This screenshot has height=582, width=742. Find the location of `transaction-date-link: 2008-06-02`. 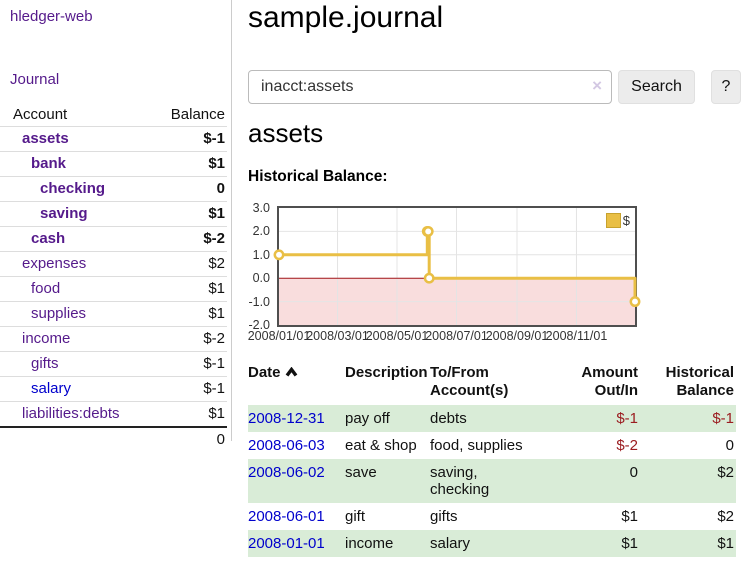

transaction-date-link: 2008-06-02 is located at coordinates (286, 472).